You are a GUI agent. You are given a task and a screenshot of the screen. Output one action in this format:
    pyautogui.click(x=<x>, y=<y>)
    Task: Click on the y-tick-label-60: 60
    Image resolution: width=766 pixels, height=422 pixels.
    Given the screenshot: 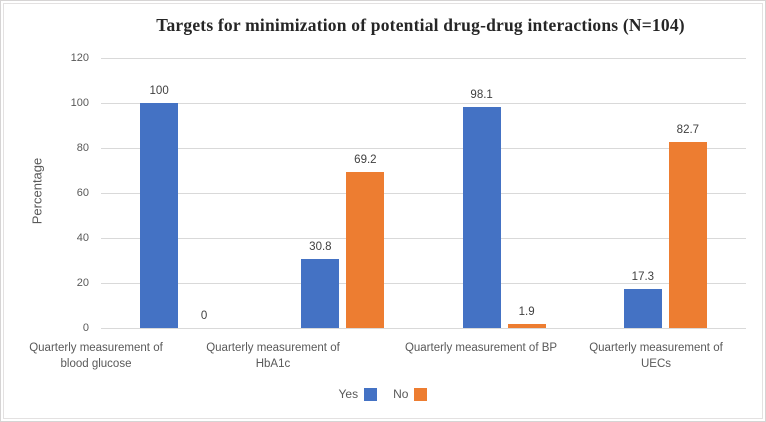 What is the action you would take?
    pyautogui.click(x=82, y=193)
    